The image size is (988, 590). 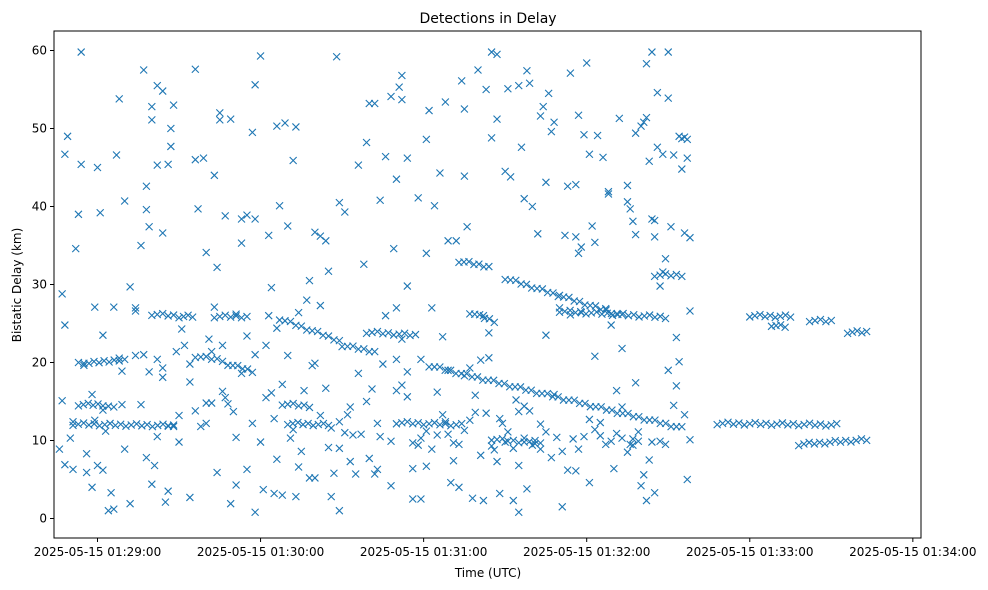 I want to click on y-tick-label: 20, so click(x=39, y=363).